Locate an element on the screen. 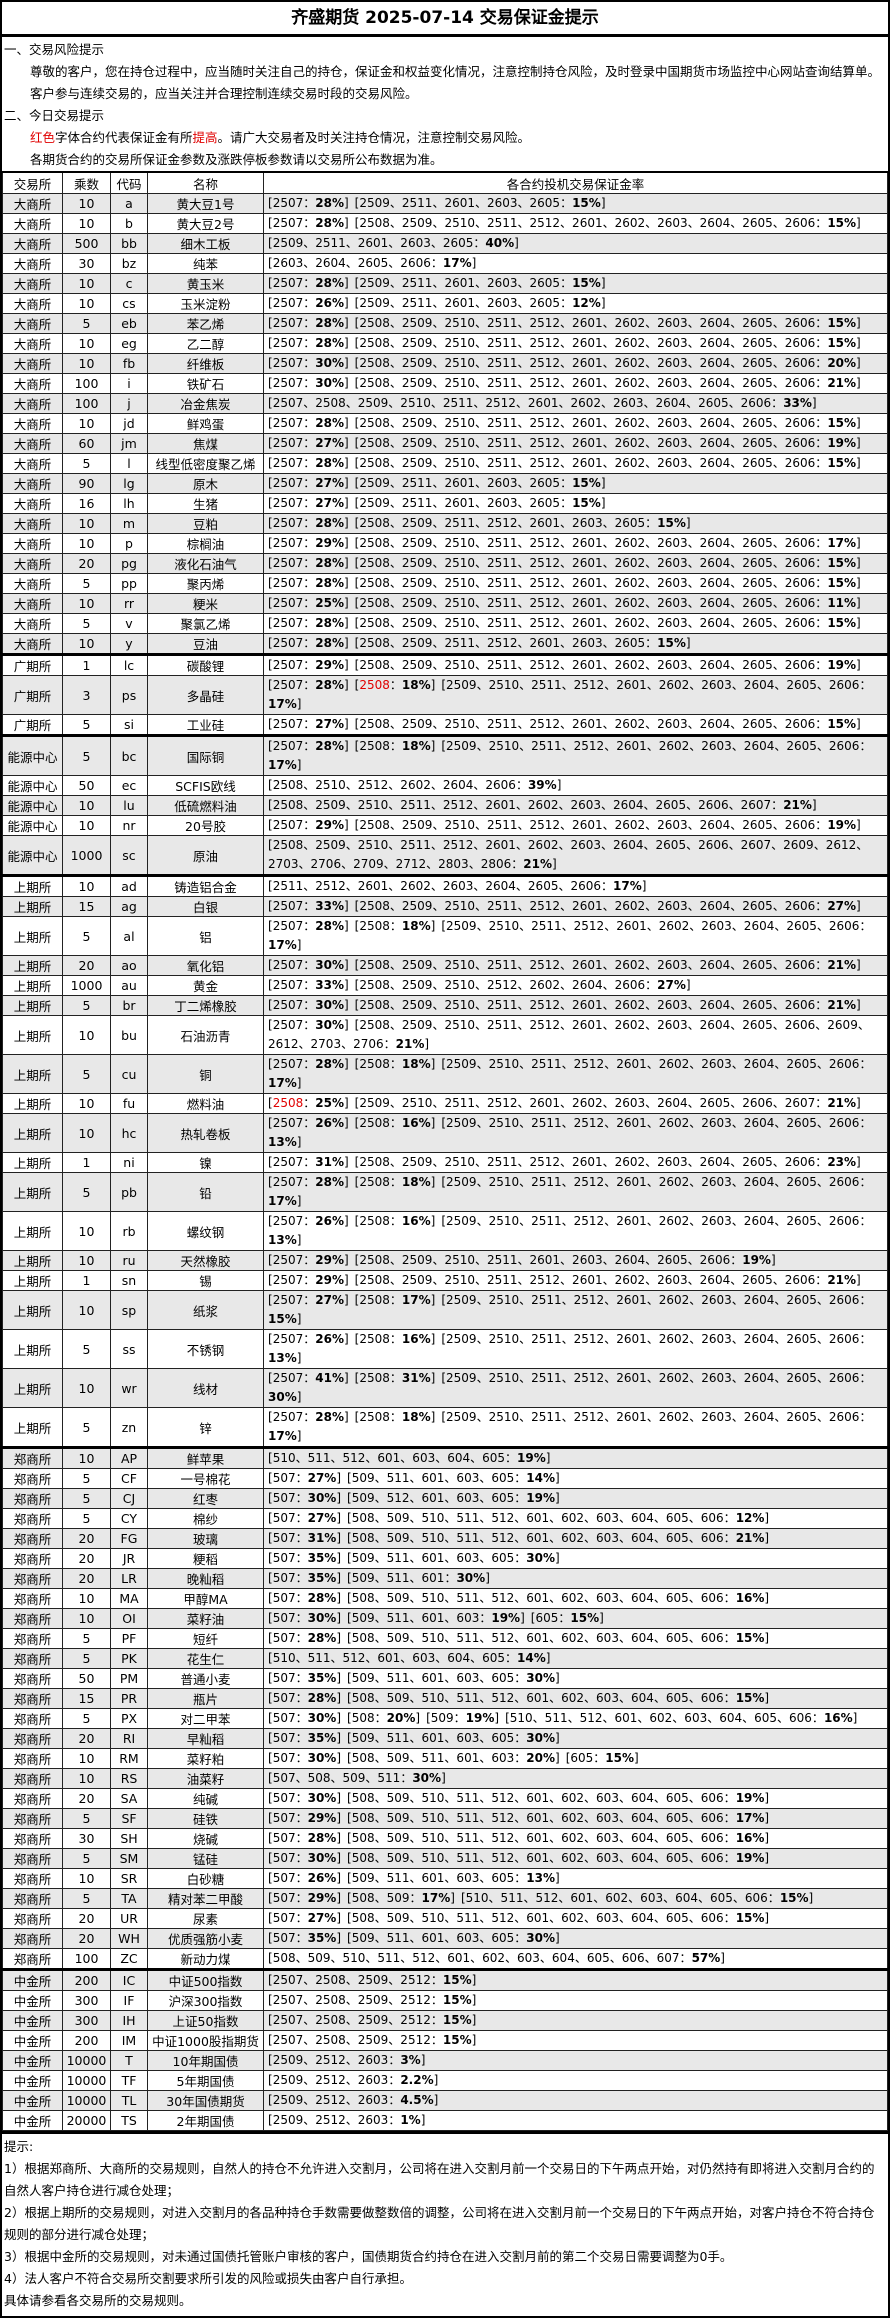 The width and height of the screenshot is (890, 2318). contract-months: 510、511、512、601、602、603、604、605、606 is located at coordinates (616, 1898).